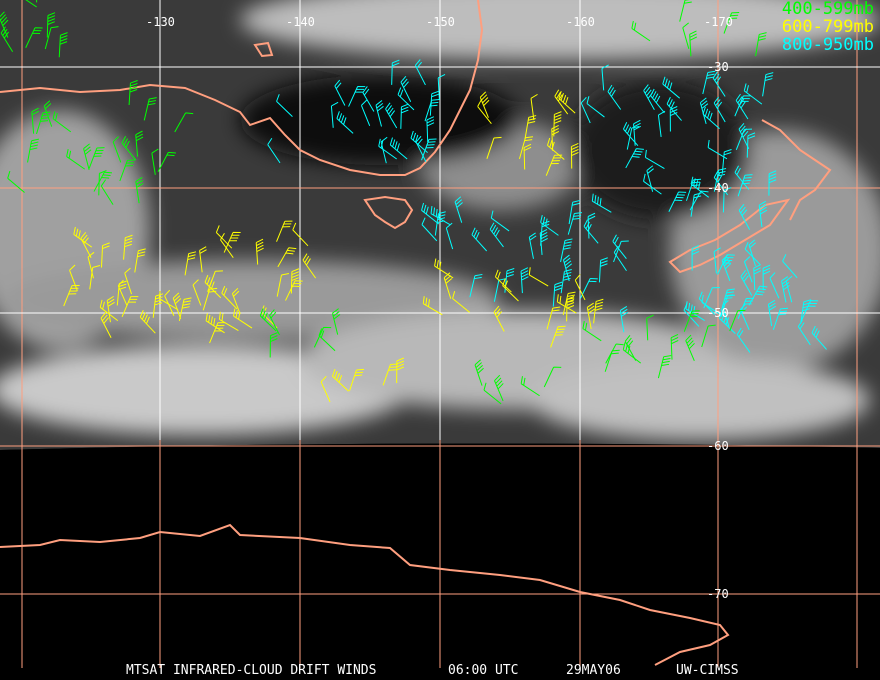  Describe the element at coordinates (718, 188) in the screenshot. I see `lat-label: -40` at that location.